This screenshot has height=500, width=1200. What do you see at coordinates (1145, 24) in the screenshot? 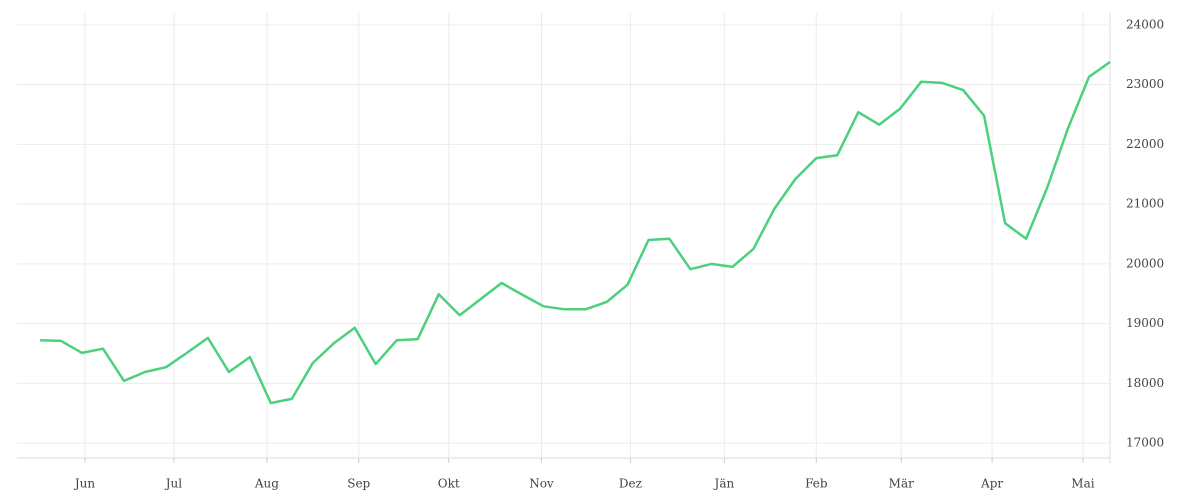
I see `y-tick-label: 24000` at bounding box center [1145, 24].